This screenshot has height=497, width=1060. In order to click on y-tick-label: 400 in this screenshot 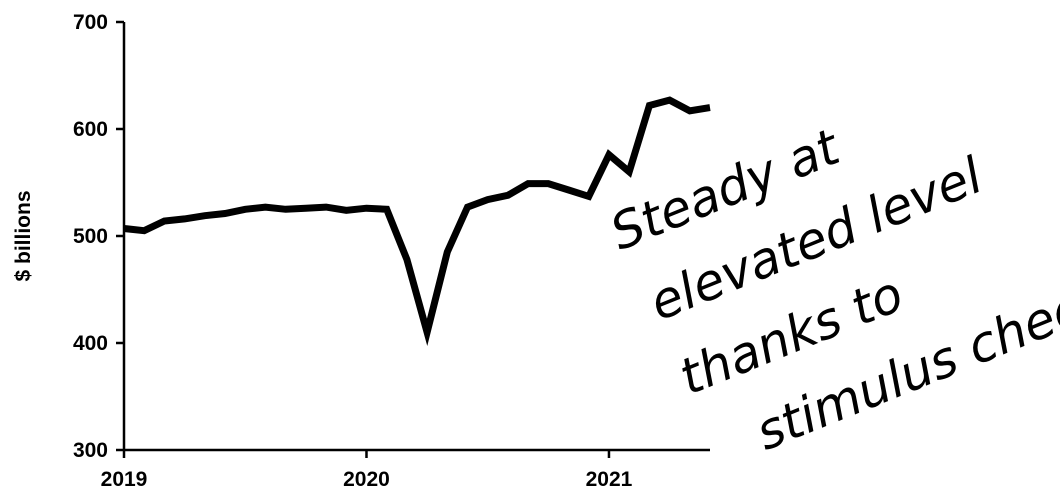, I will do `click(90, 343)`.